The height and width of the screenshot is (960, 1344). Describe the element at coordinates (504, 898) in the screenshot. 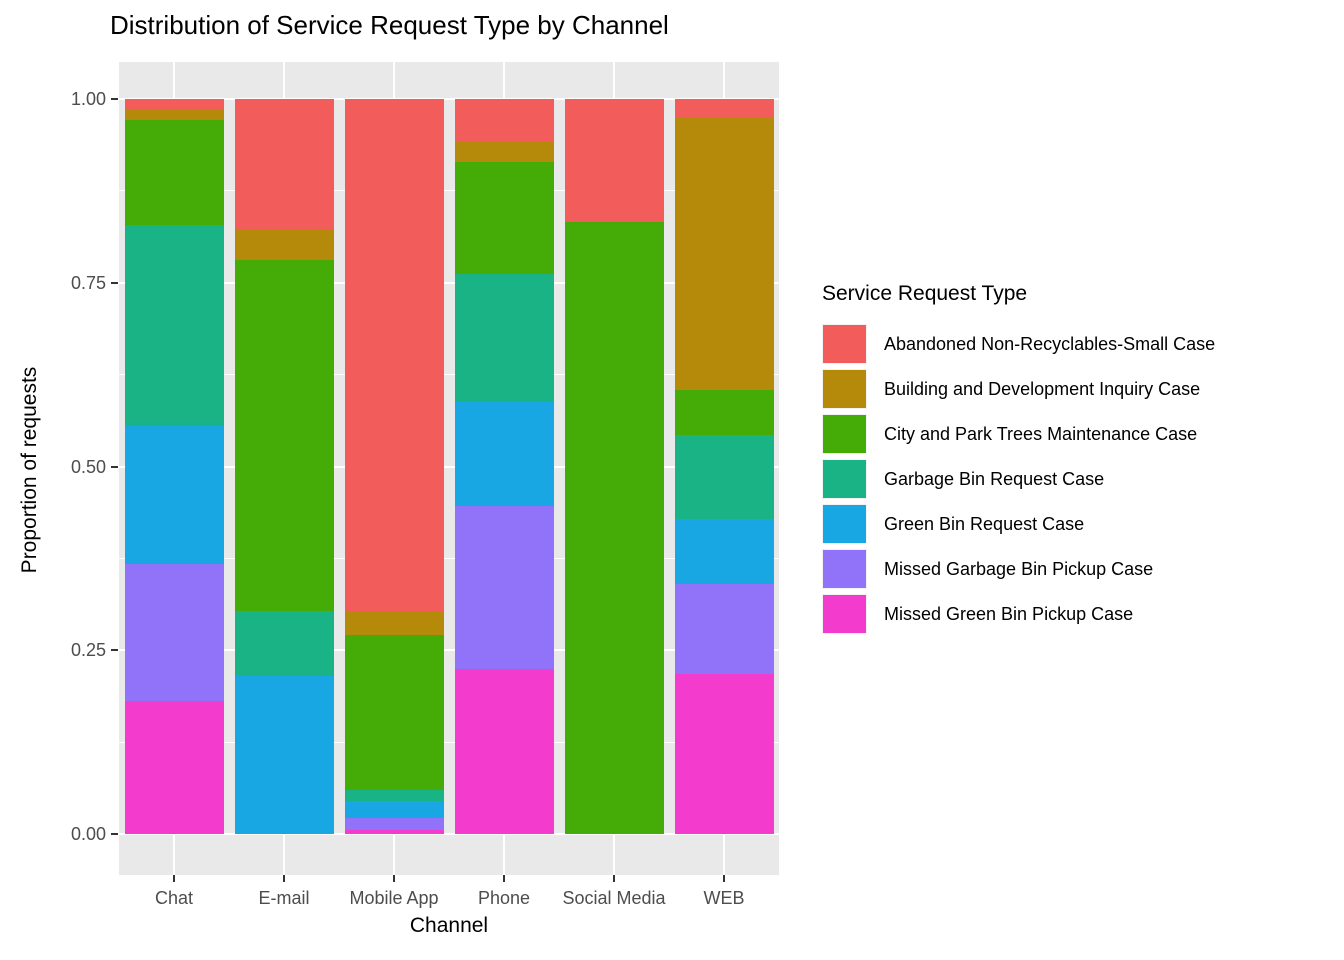

I see `x-axis-tick-label: Phone` at that location.